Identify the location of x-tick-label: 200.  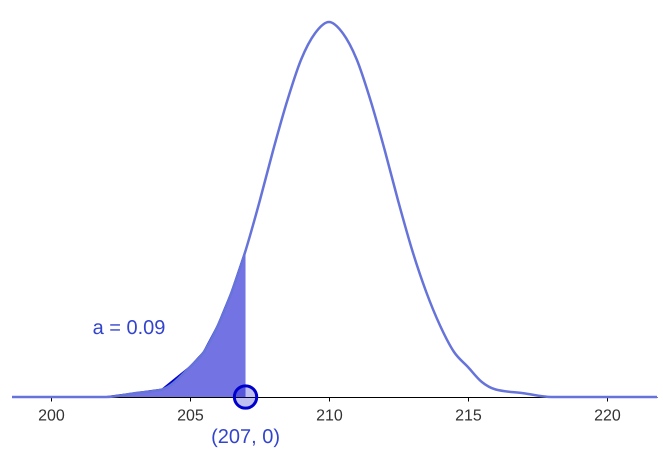
(51, 416).